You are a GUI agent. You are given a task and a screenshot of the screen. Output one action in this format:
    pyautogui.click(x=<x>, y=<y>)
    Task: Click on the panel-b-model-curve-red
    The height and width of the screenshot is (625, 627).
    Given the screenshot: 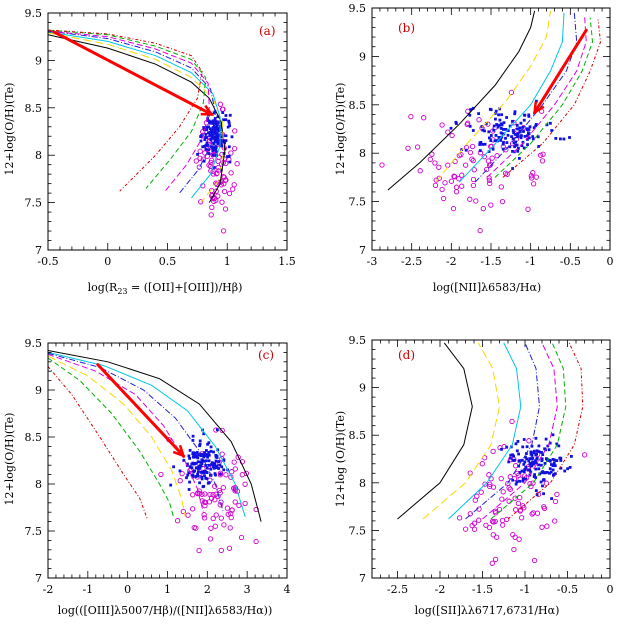 What is the action you would take?
    pyautogui.click(x=552, y=98)
    